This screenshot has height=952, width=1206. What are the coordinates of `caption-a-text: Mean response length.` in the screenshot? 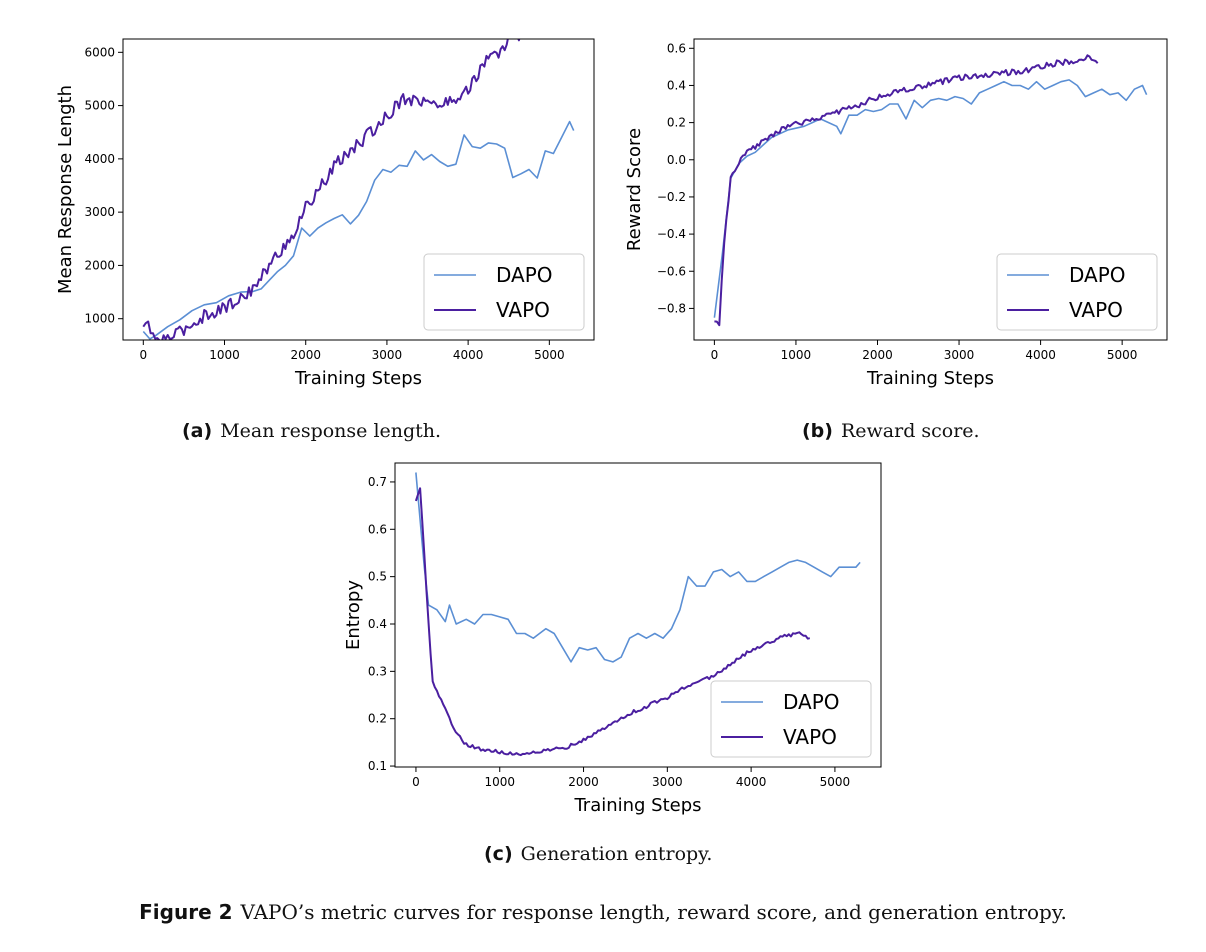 It's located at (331, 431).